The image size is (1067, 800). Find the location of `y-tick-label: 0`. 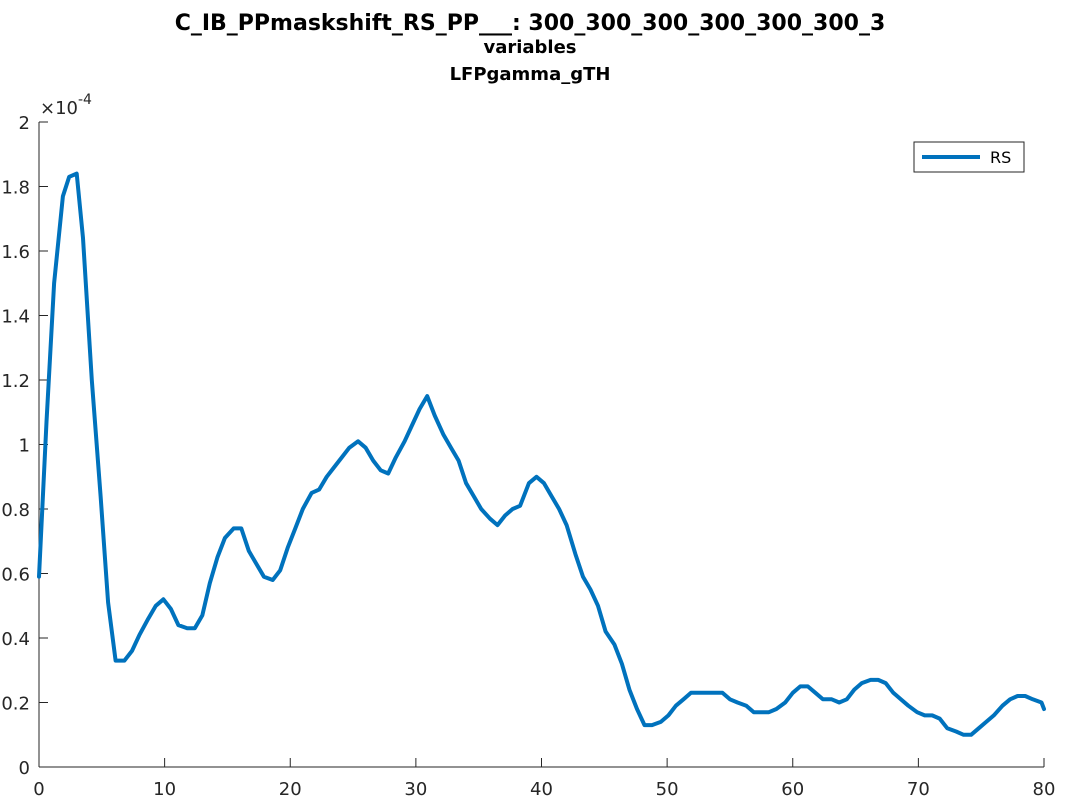

y-tick-label: 0 is located at coordinates (24, 768).